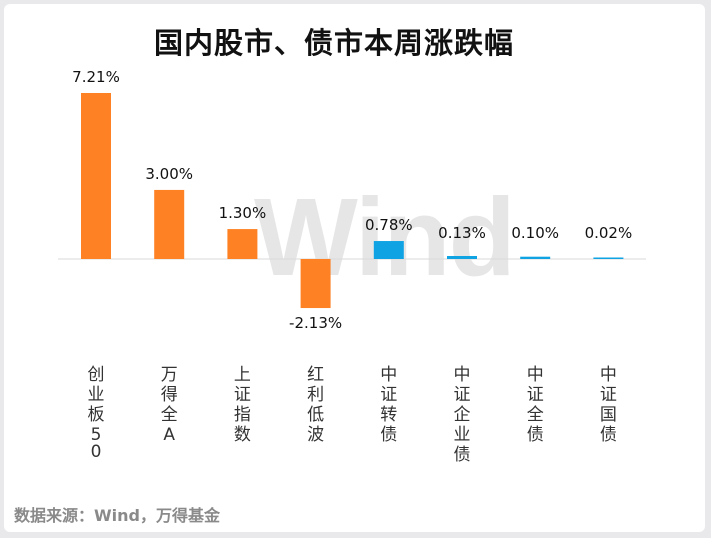 This screenshot has width=711, height=538. Describe the element at coordinates (315, 323) in the screenshot. I see `bar-value-label: -2.13%` at that location.